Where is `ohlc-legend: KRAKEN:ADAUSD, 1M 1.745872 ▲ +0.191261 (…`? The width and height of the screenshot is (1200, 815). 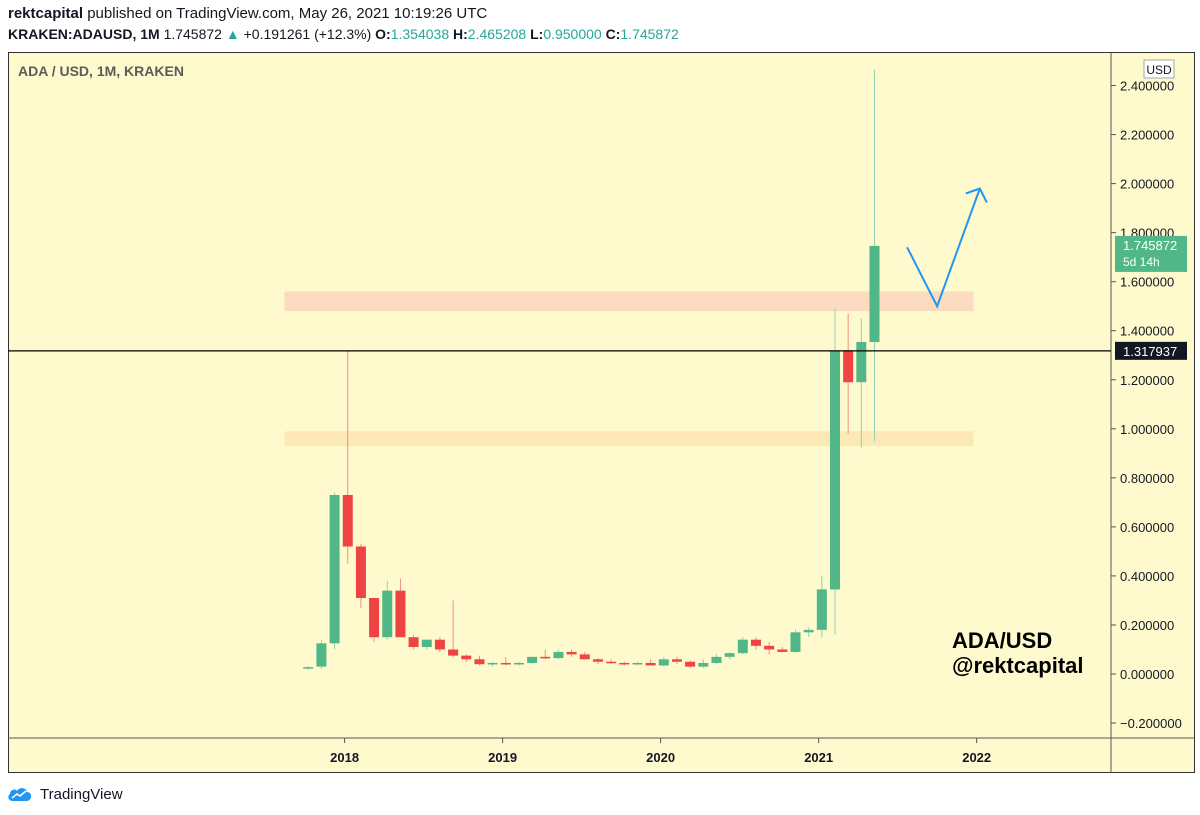
ohlc-legend: KRAKEN:ADAUSD, 1M 1.745872 ▲ +0.191261 (… is located at coordinates (343, 34).